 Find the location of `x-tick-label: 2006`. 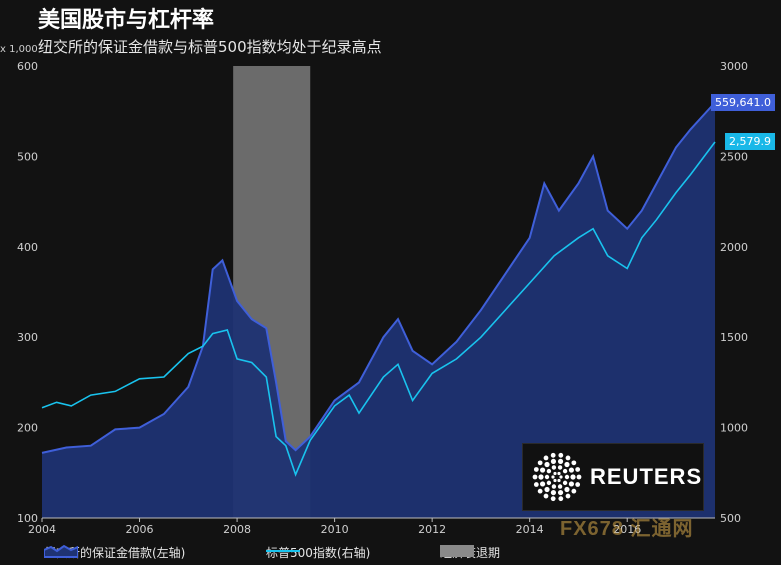

x-tick-label: 2006 is located at coordinates (140, 529).